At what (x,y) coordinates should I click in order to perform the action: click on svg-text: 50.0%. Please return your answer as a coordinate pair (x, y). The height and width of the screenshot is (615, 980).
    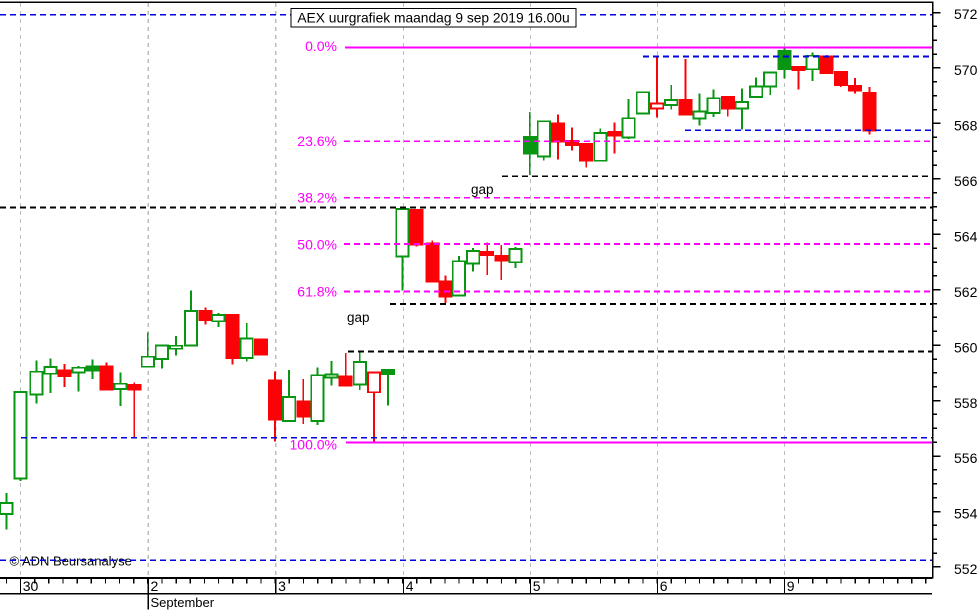
    Looking at the image, I should click on (317, 245).